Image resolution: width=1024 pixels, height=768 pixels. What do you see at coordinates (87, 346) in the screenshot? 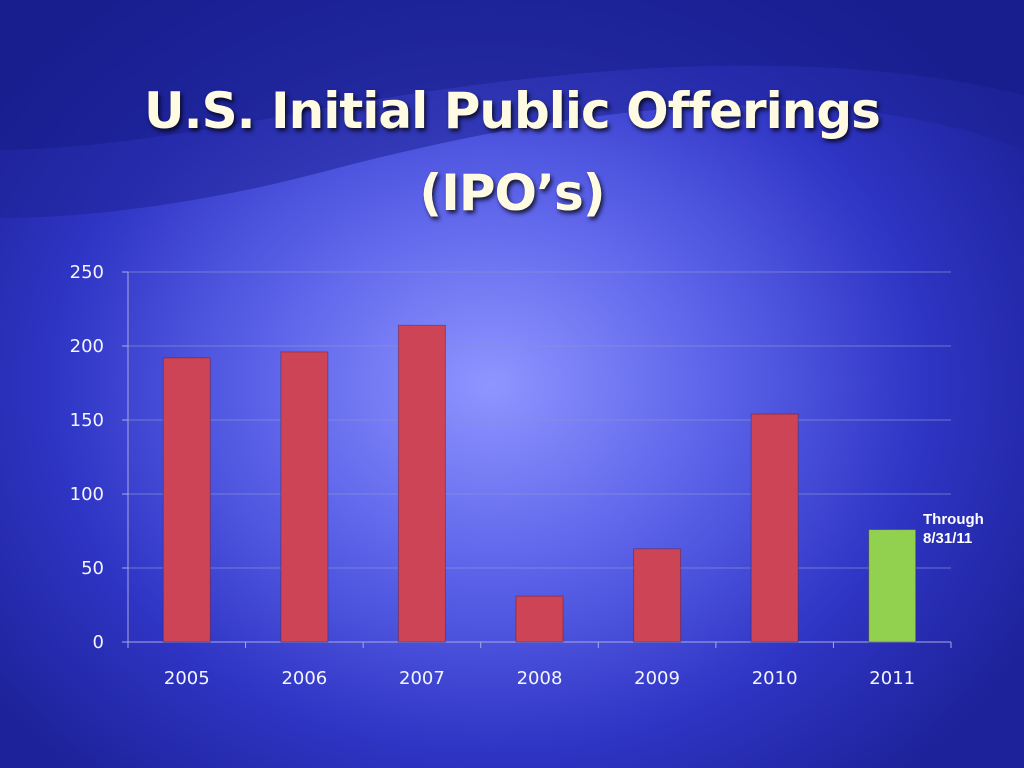
I see `y-tick-label: 200` at bounding box center [87, 346].